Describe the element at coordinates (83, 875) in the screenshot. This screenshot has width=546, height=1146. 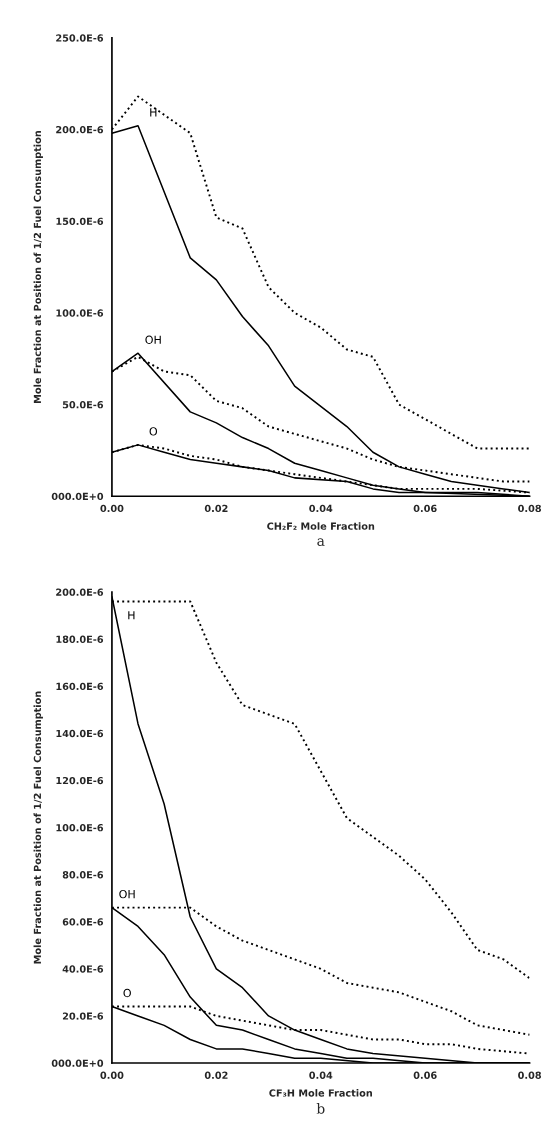
I see `y-tick-label: 80.0E-6` at that location.